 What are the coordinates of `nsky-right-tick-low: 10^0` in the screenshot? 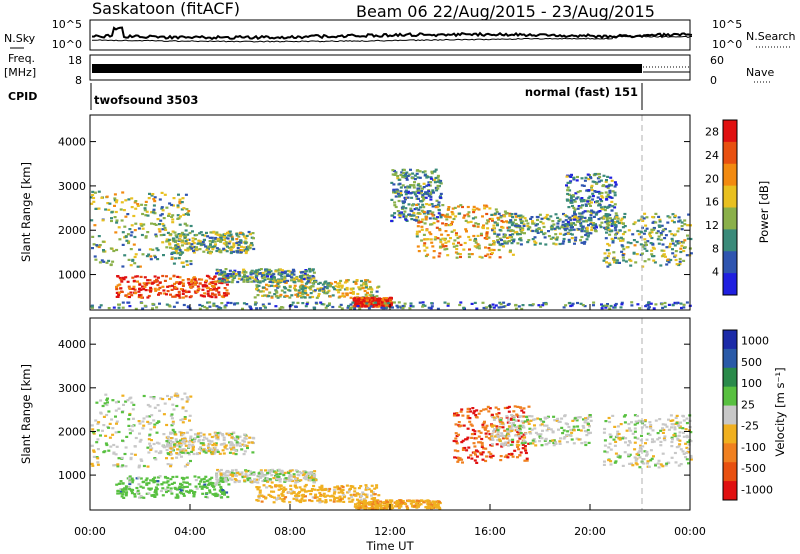 It's located at (727, 44).